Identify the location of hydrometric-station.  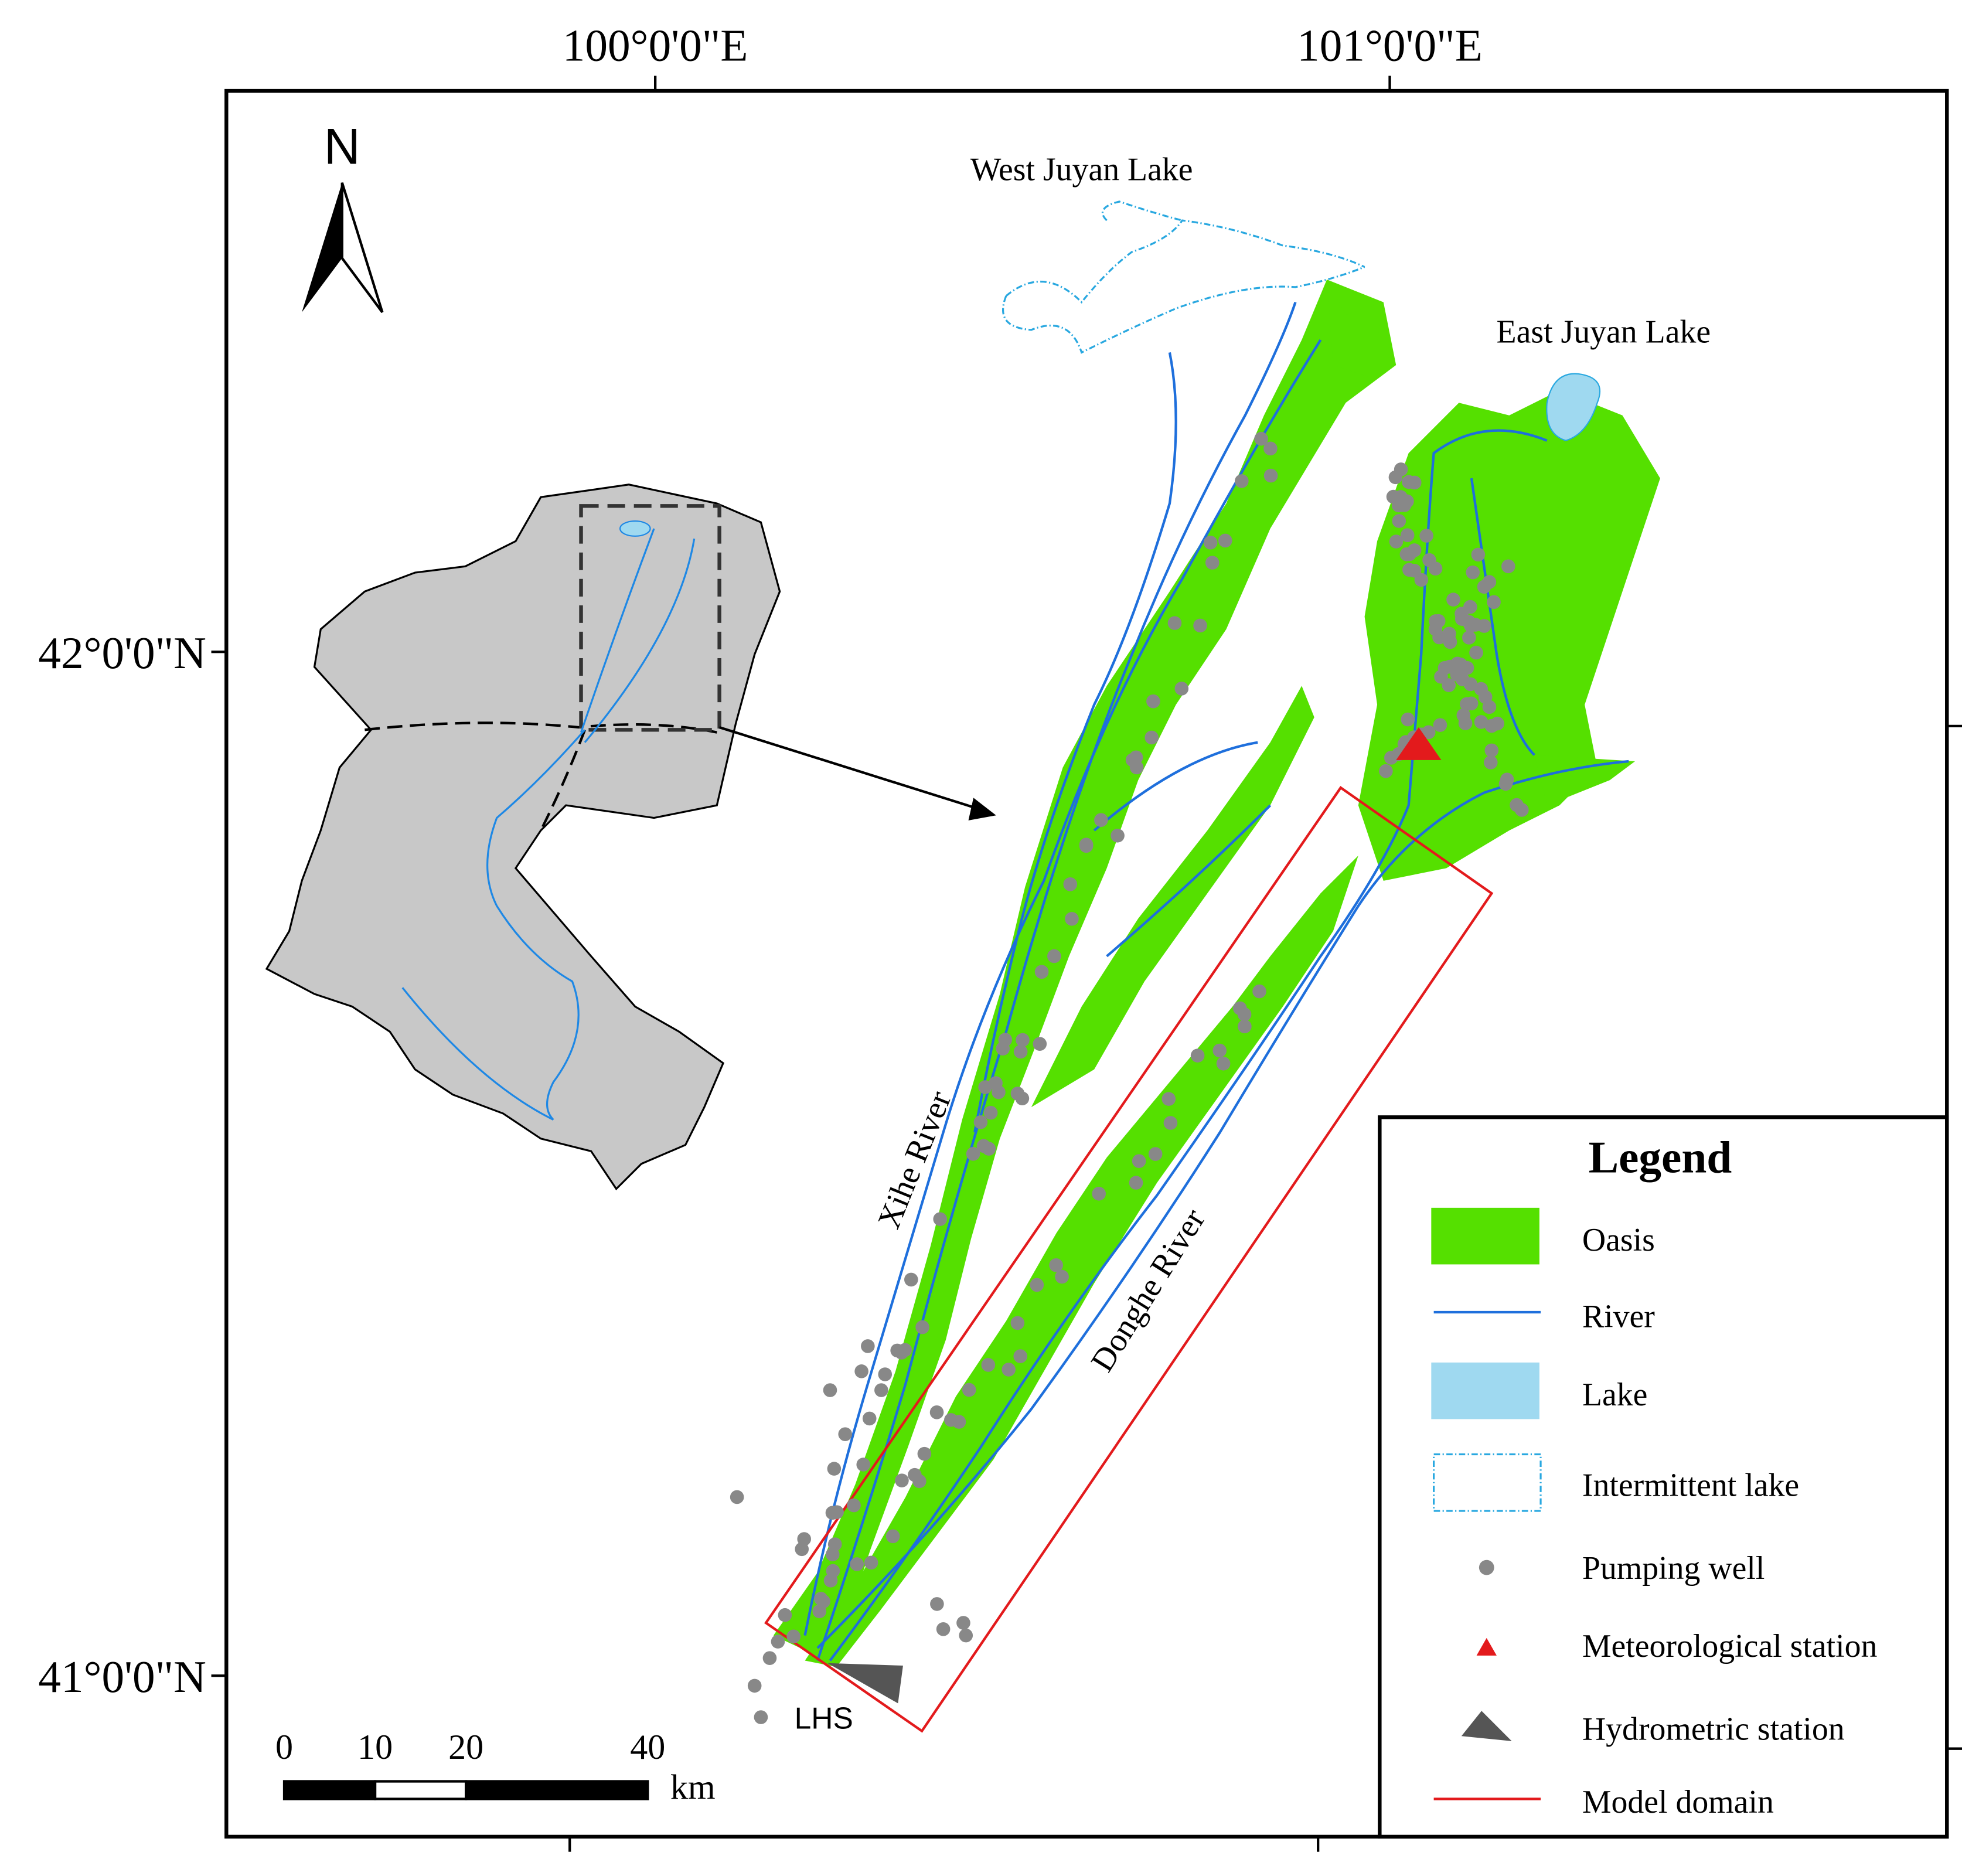
(865, 1683).